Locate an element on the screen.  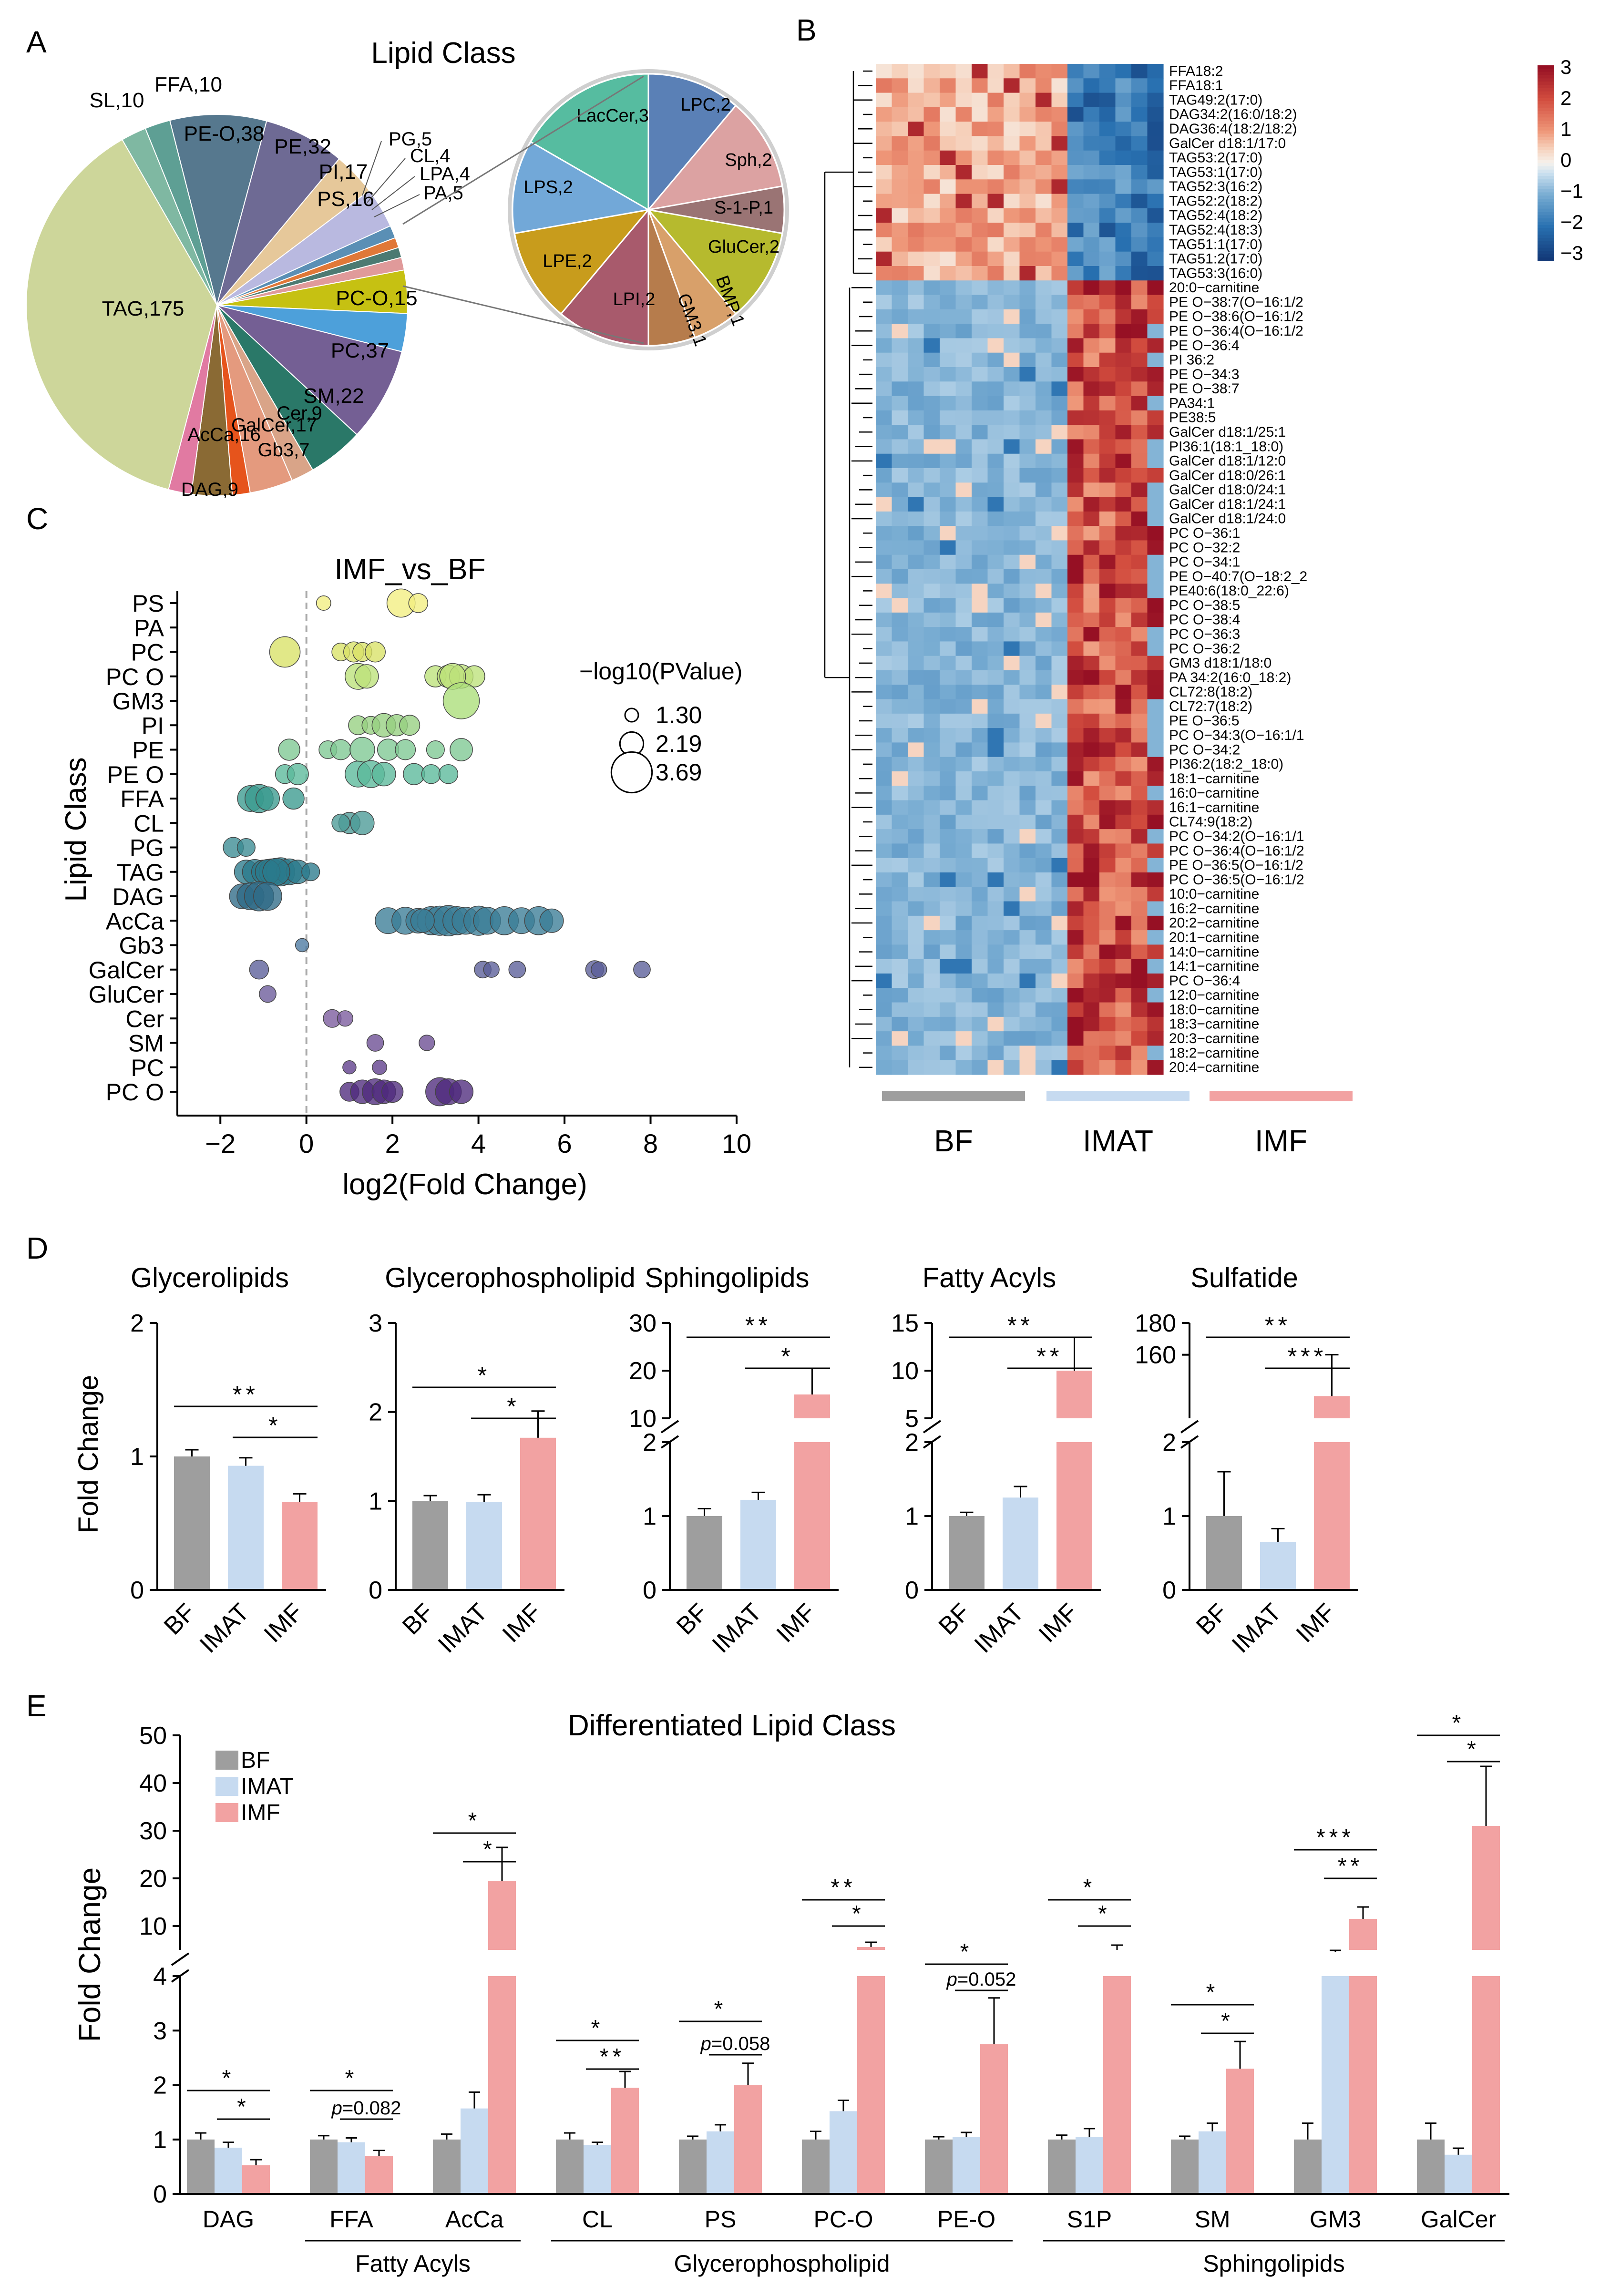
bubble-category-galcer: GalCer is located at coordinates (126, 971).